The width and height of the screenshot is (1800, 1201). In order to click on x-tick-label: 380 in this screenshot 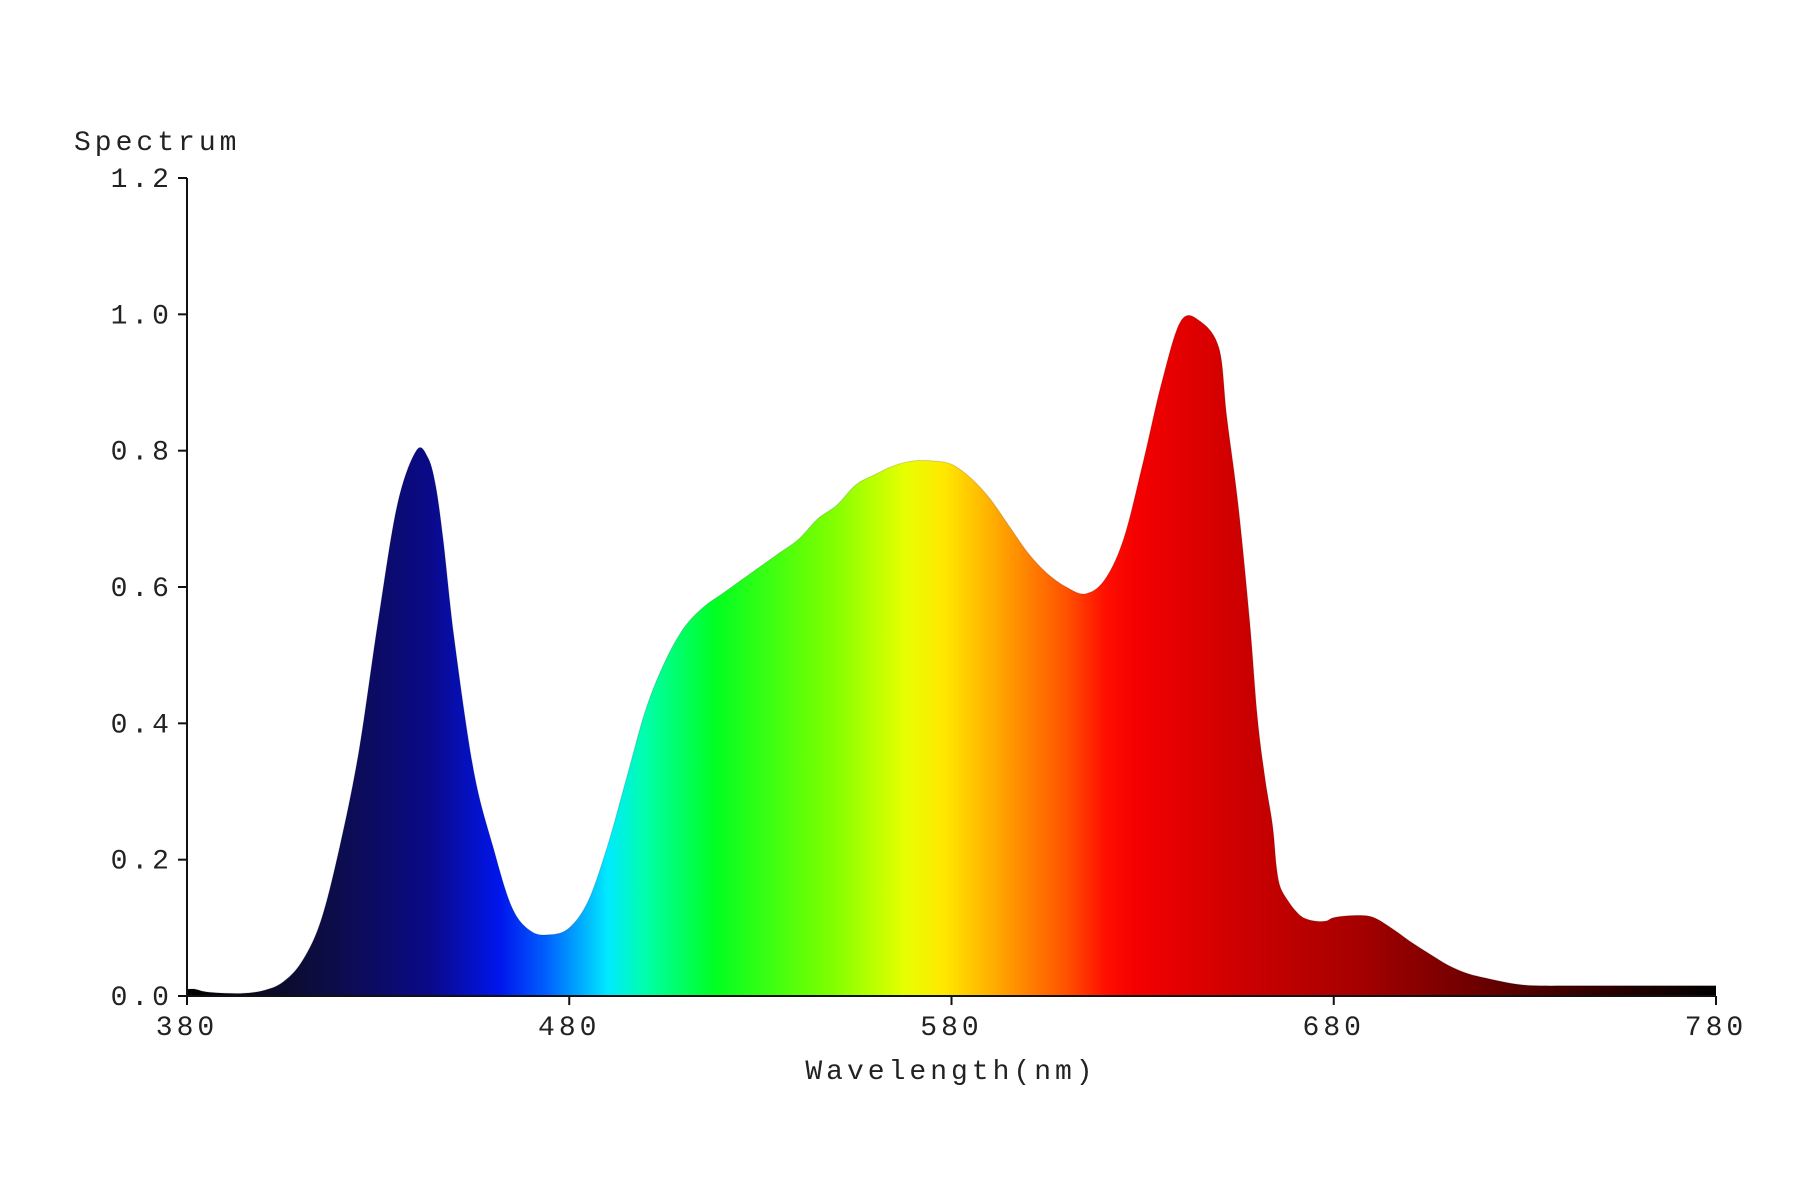, I will do `click(187, 1028)`.